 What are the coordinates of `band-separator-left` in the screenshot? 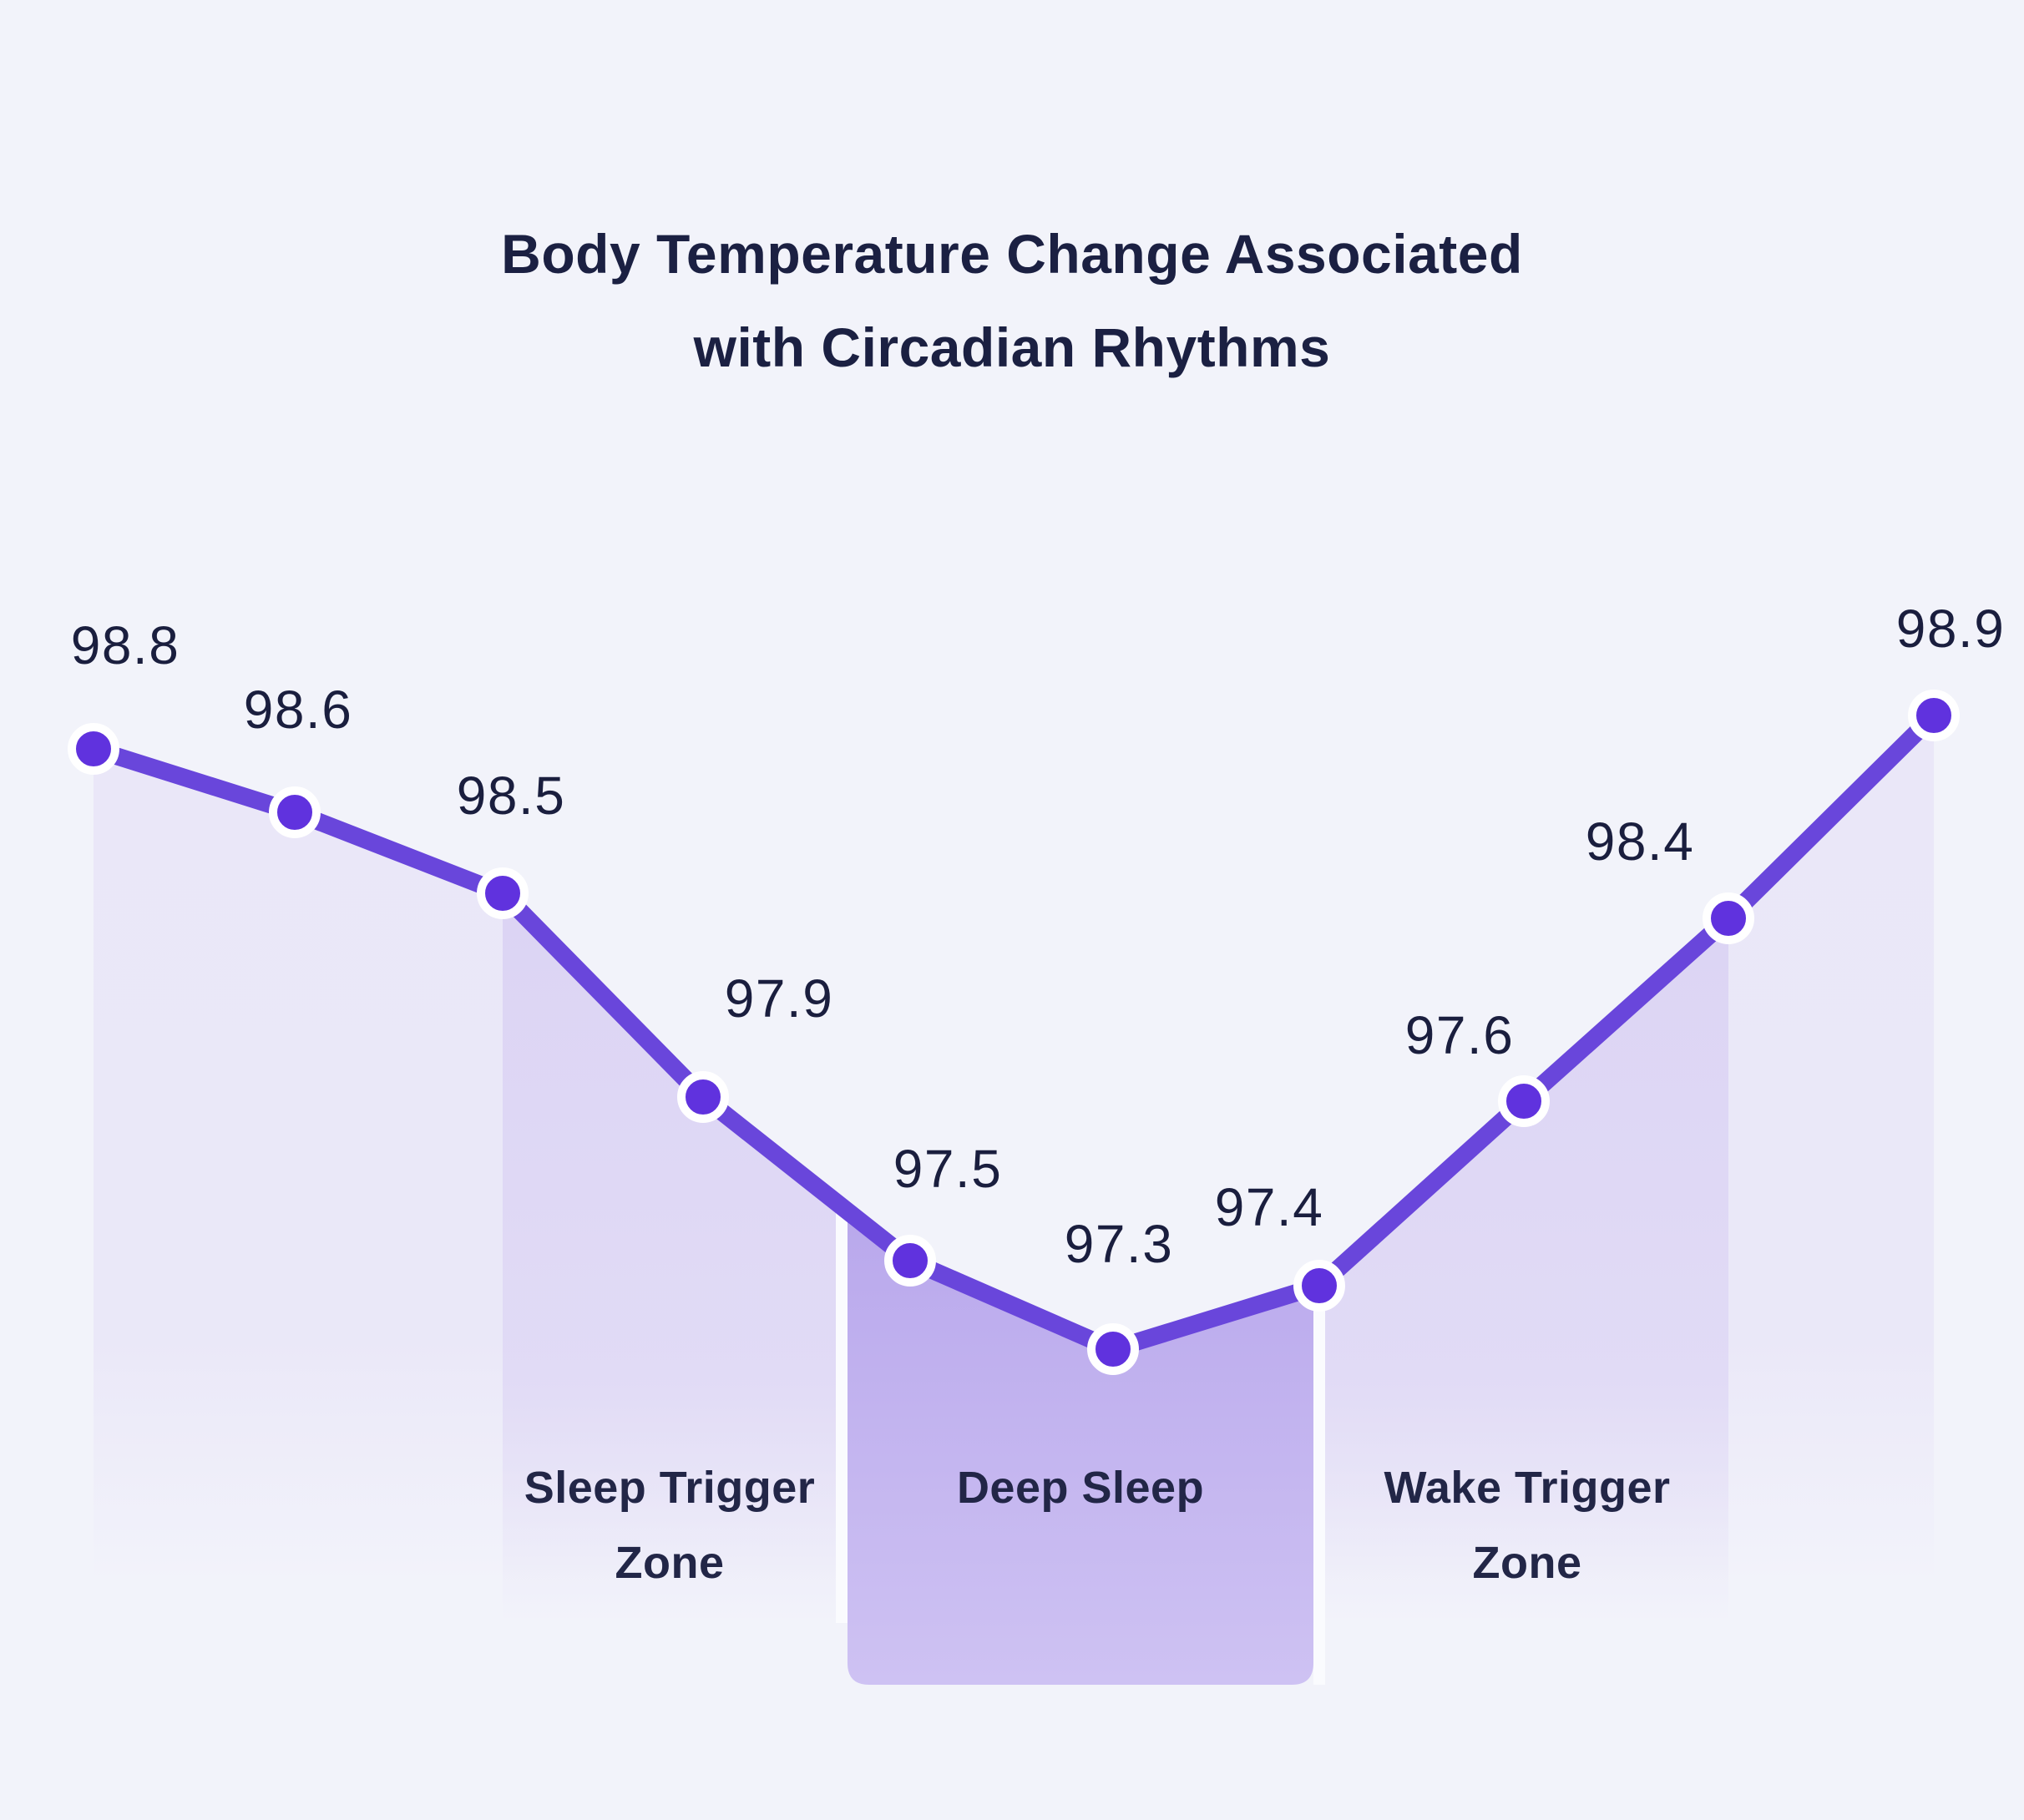 It's located at (842, 1414).